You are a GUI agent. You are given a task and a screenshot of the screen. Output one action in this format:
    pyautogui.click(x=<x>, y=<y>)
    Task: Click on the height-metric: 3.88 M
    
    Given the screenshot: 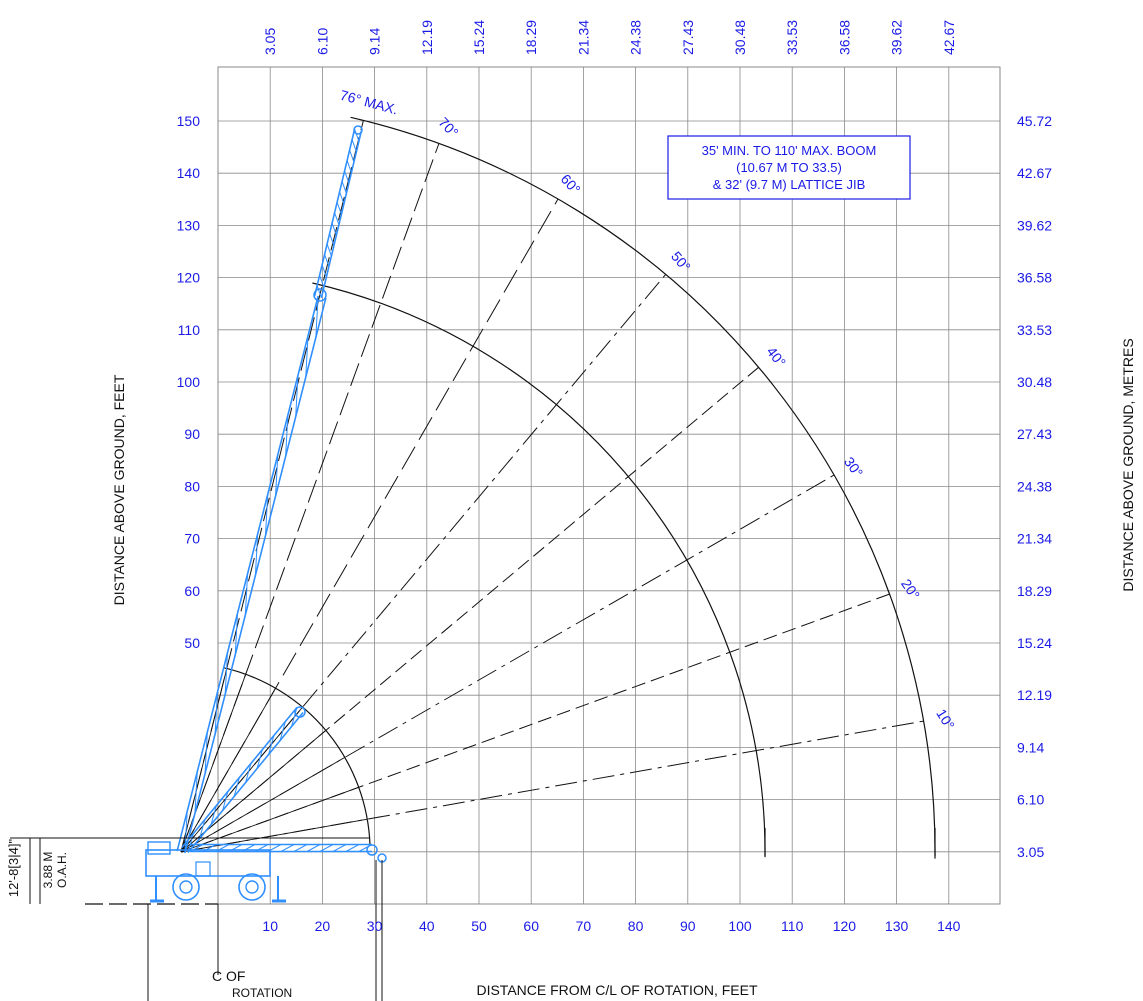 What is the action you would take?
    pyautogui.click(x=48, y=870)
    